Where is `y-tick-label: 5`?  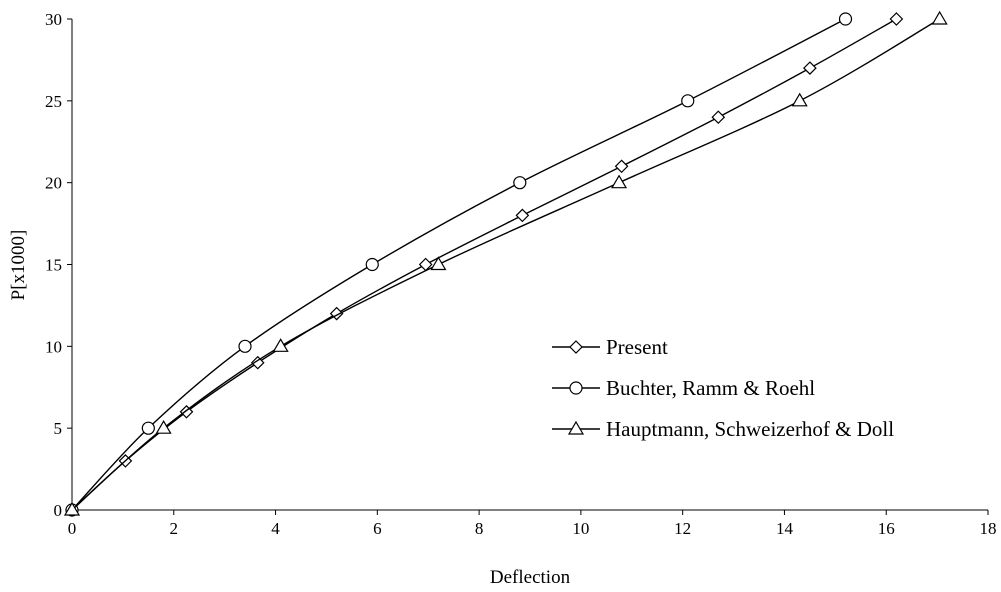 y-tick-label: 5 is located at coordinates (58, 428).